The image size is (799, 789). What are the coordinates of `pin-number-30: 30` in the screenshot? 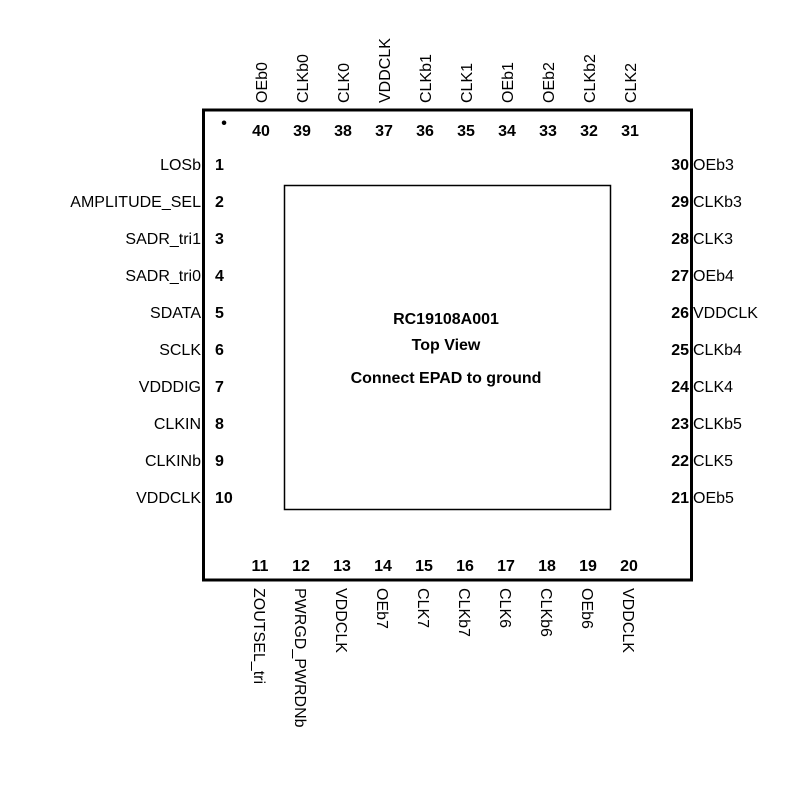 It's located at (680, 165).